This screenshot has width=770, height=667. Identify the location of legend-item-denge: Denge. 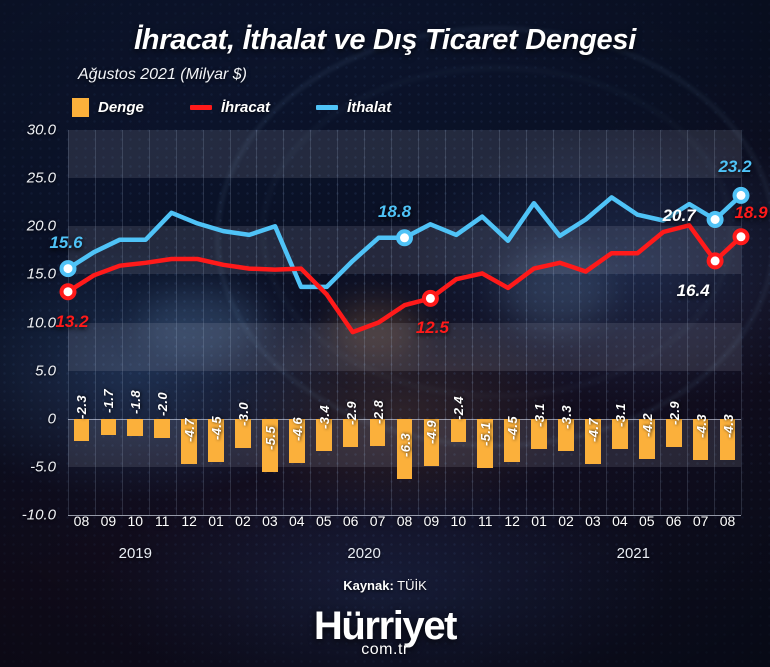
(108, 107).